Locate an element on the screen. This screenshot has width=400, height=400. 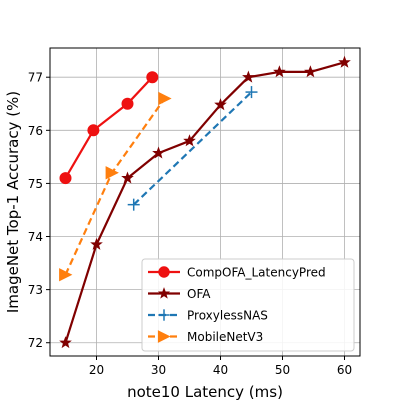
x-tick-label: 40 is located at coordinates (220, 370).